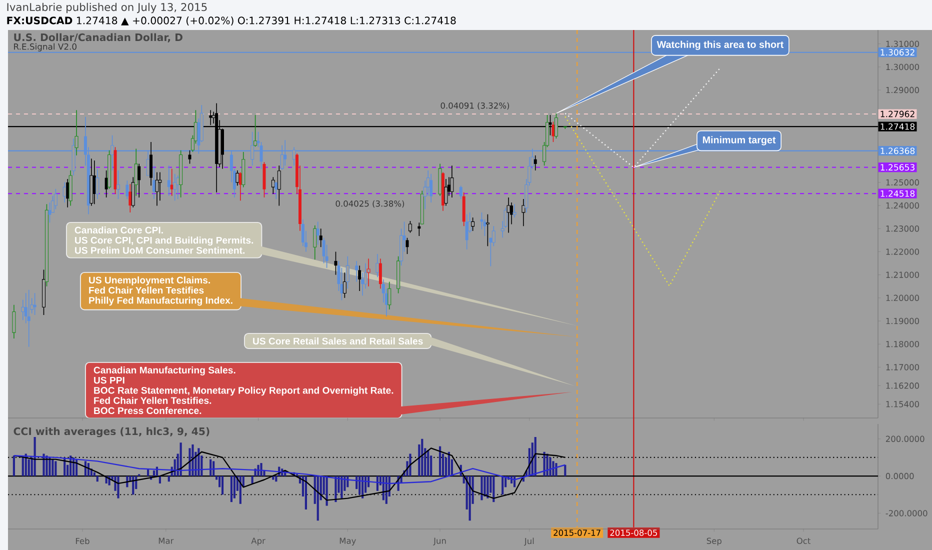 The image size is (932, 550). Describe the element at coordinates (720, 45) in the screenshot. I see `annotation: Watching this area to short` at that location.